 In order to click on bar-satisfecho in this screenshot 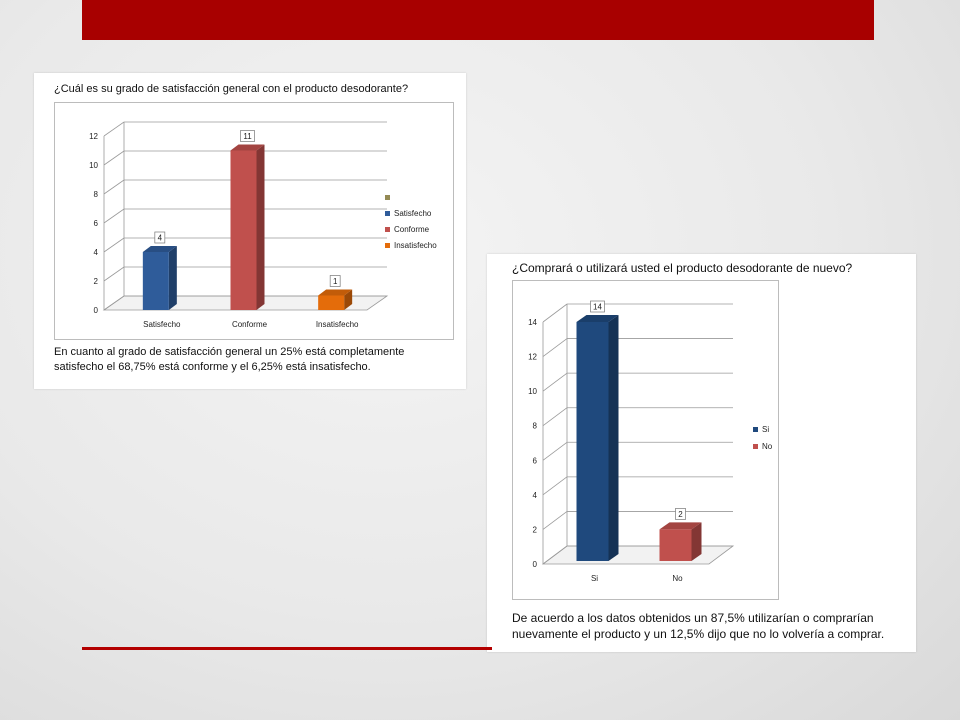, I will do `click(159, 278)`.